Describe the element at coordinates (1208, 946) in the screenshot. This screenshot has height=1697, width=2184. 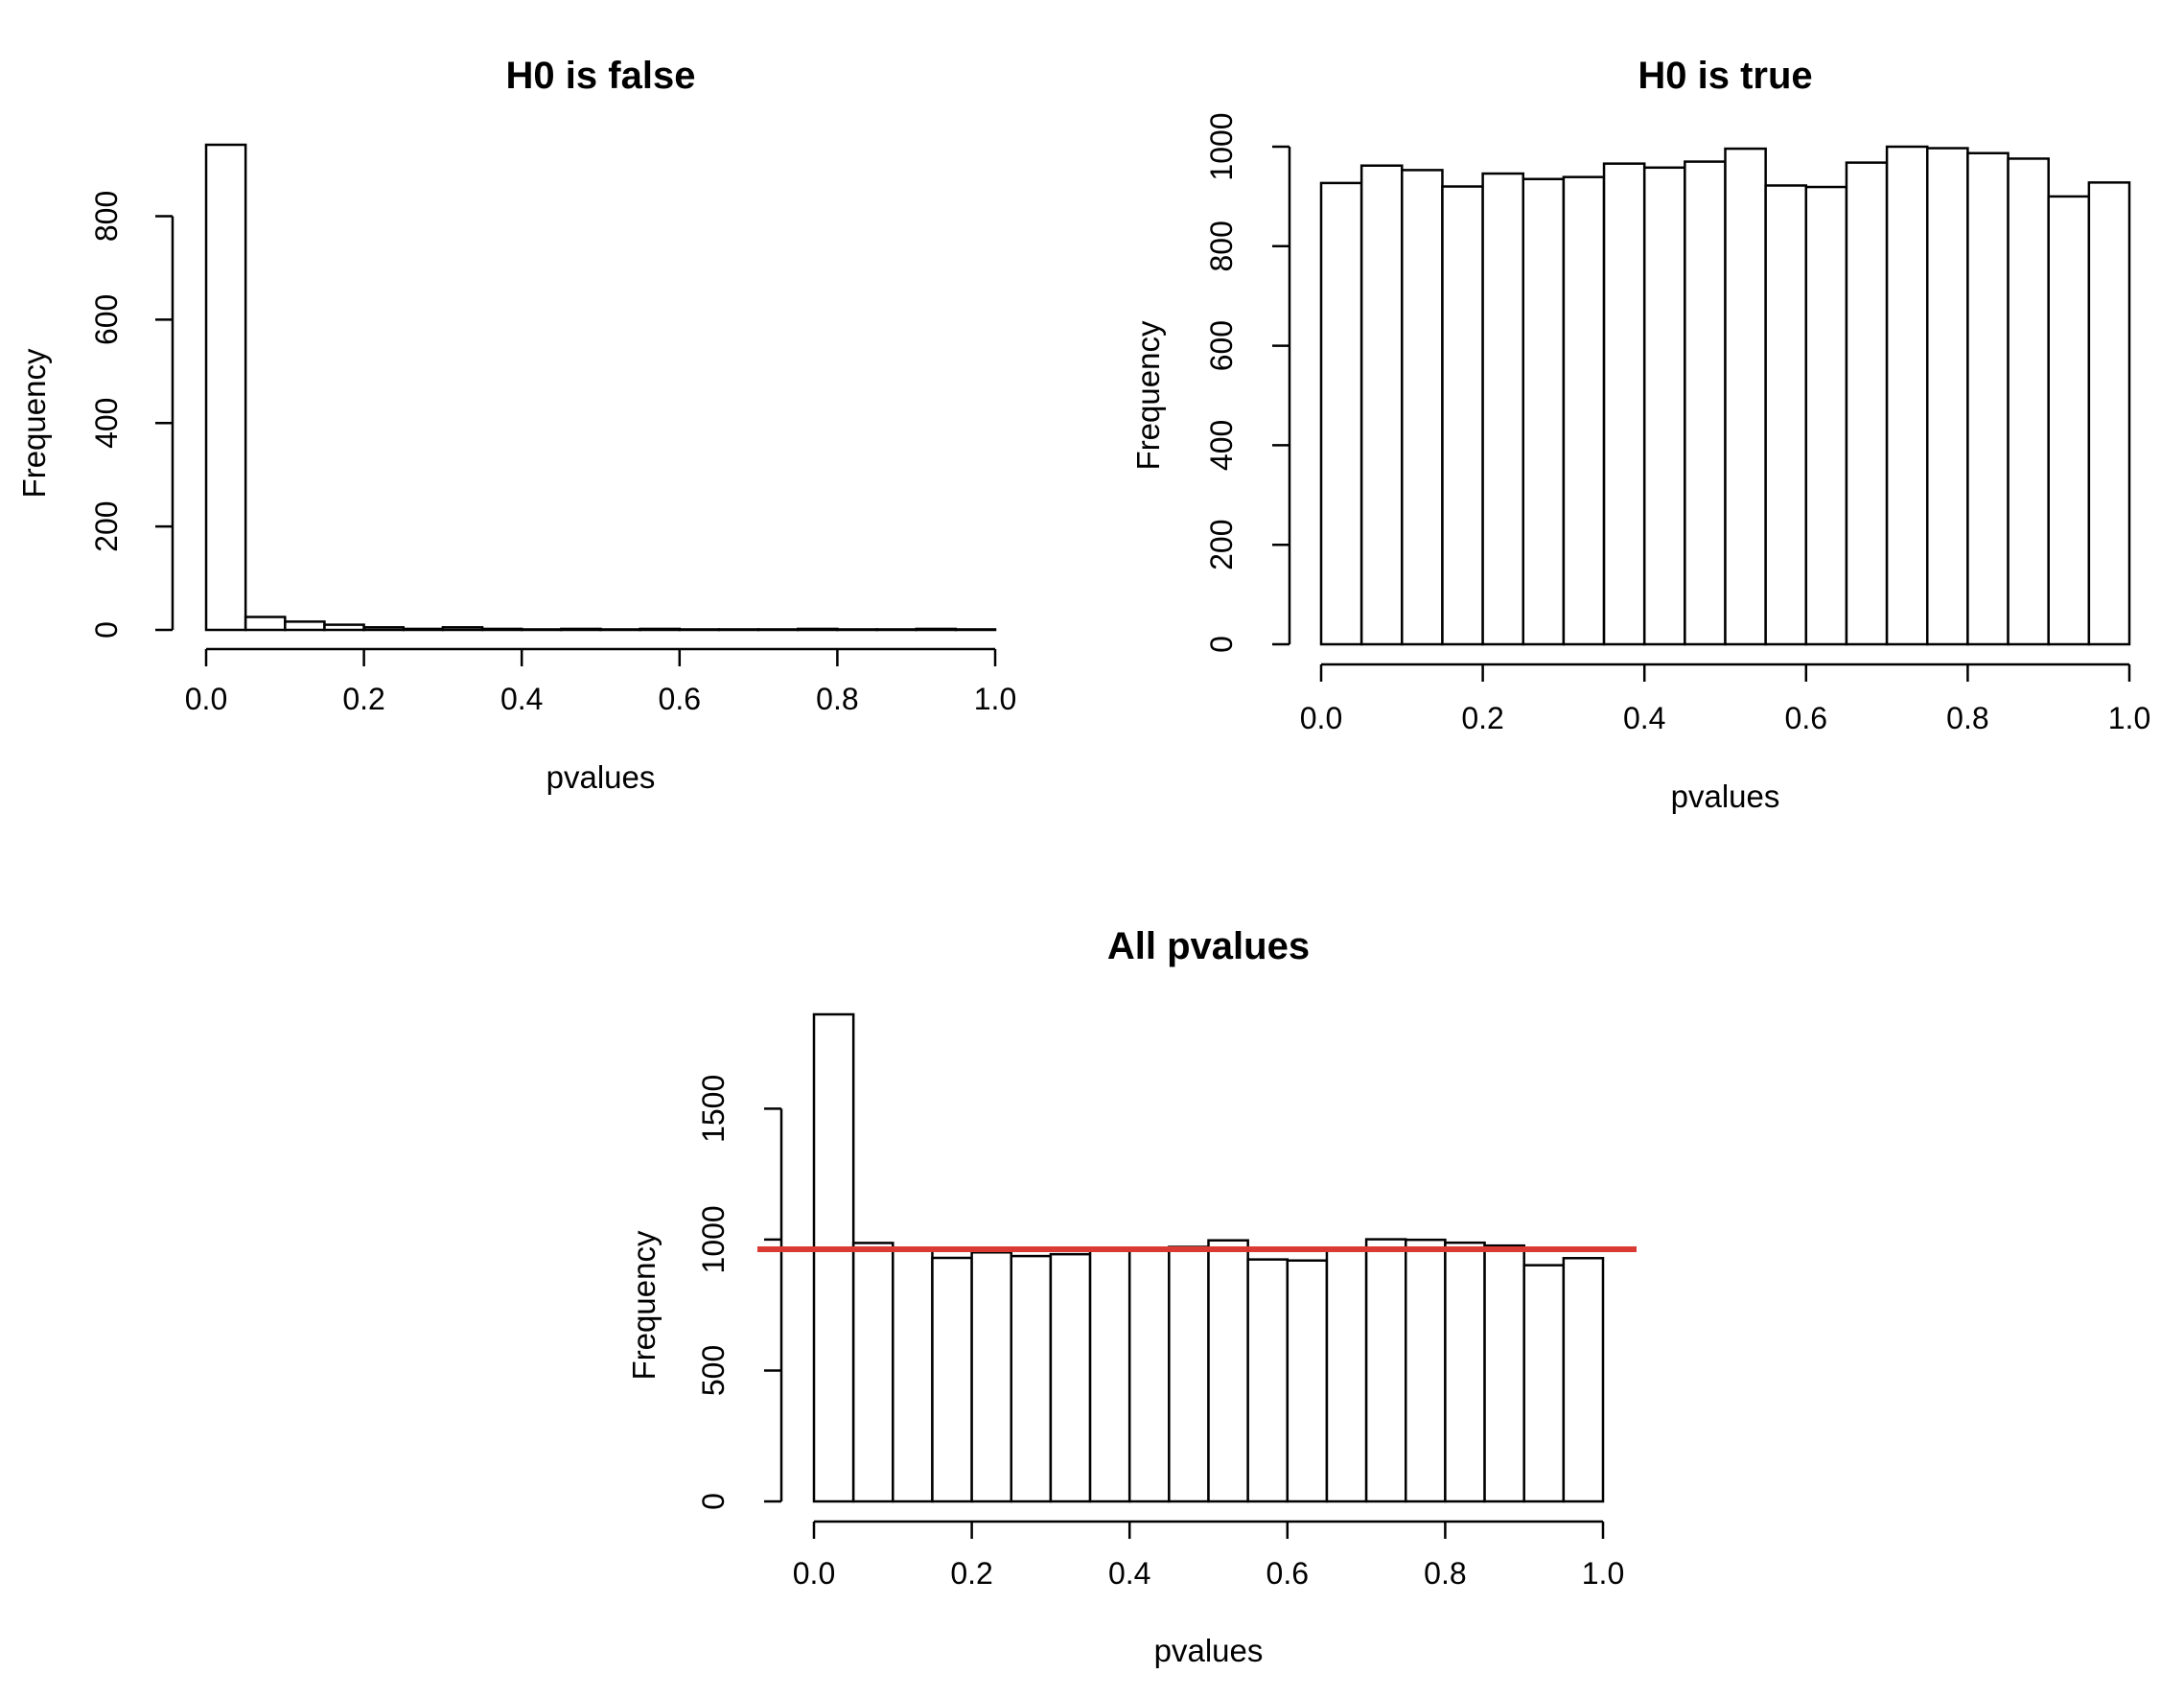
I see `chart-title: All pvalues` at that location.